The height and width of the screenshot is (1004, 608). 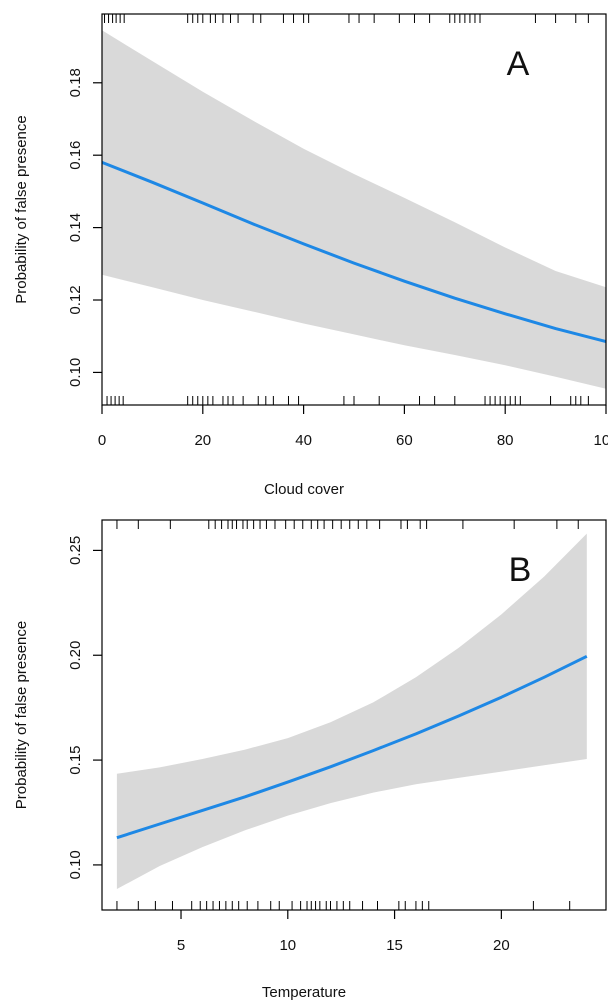 I want to click on panel-label: A, so click(x=518, y=64).